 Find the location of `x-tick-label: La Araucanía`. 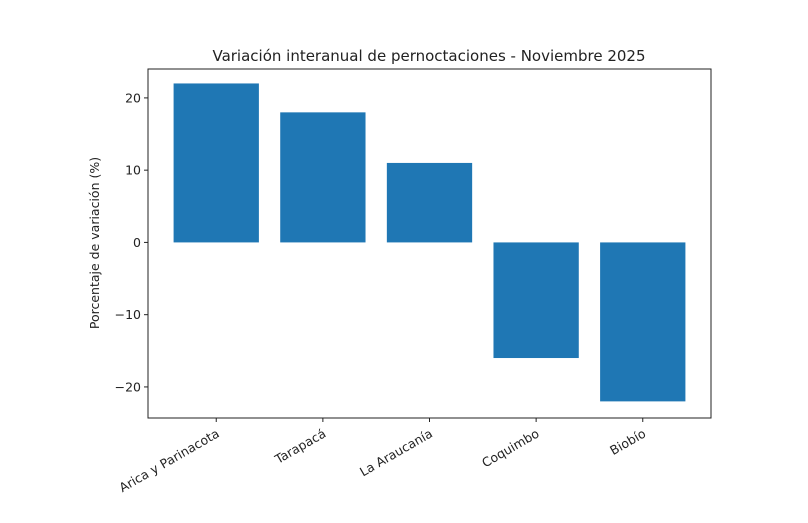

x-tick-label: La Araucanía is located at coordinates (396, 453).